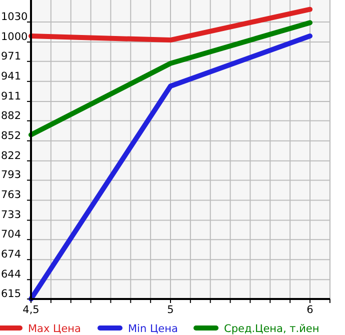 Image resolution: width=345 pixels, height=335 pixels. Describe the element at coordinates (11, 254) in the screenshot. I see `y-tick-label: 674` at that location.